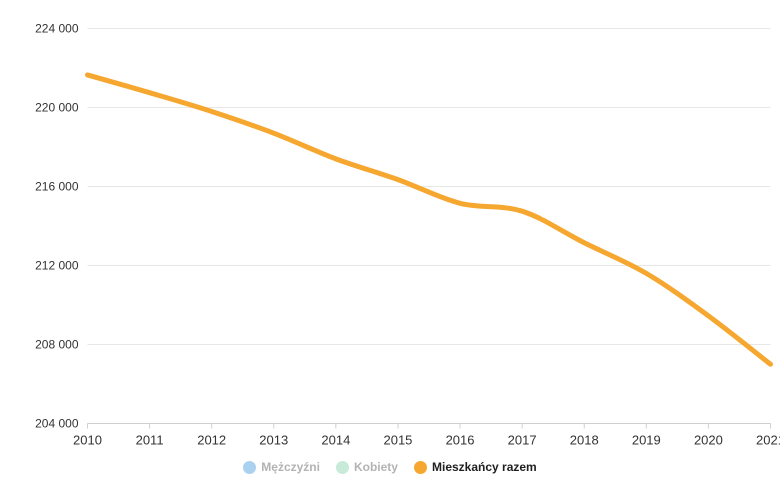 This screenshot has height=484, width=780. What do you see at coordinates (57, 29) in the screenshot?
I see `y-axis-label: 224 000` at bounding box center [57, 29].